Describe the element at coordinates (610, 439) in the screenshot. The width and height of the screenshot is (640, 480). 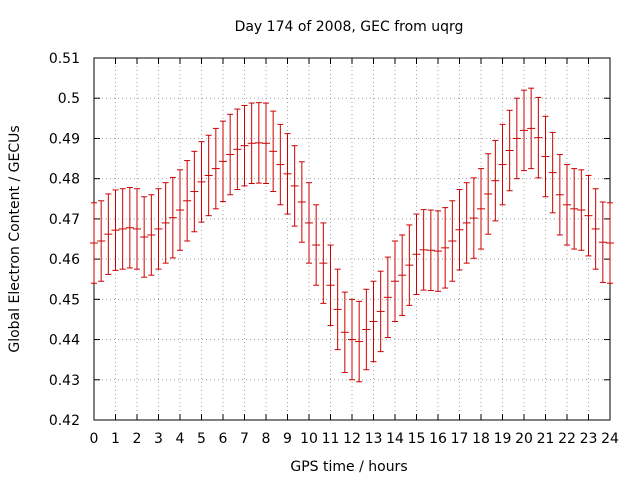
I see `x-tick-label: 24` at that location.